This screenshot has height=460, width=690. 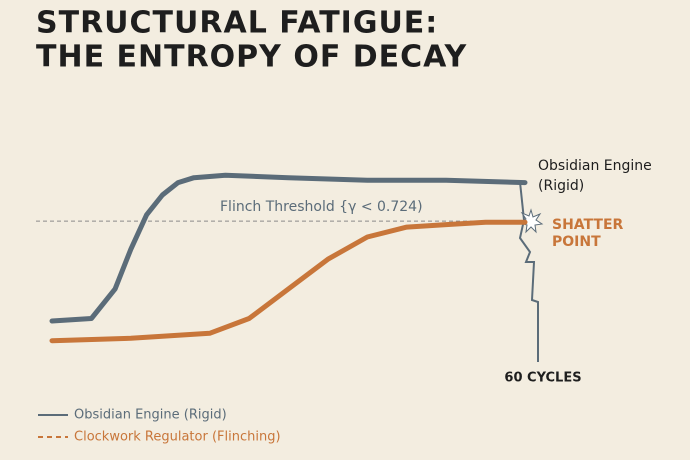 I want to click on shatter-label: POINT, so click(x=576, y=242).